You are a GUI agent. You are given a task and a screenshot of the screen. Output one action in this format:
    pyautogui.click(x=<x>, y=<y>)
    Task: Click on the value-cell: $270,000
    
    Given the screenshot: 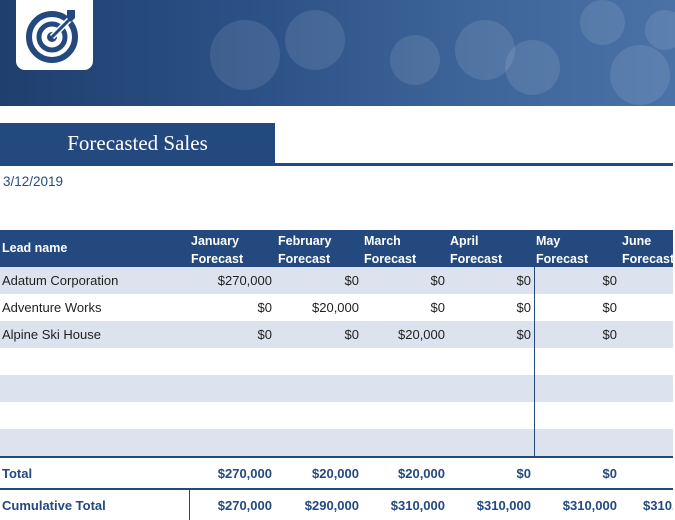 What is the action you would take?
    pyautogui.click(x=244, y=280)
    